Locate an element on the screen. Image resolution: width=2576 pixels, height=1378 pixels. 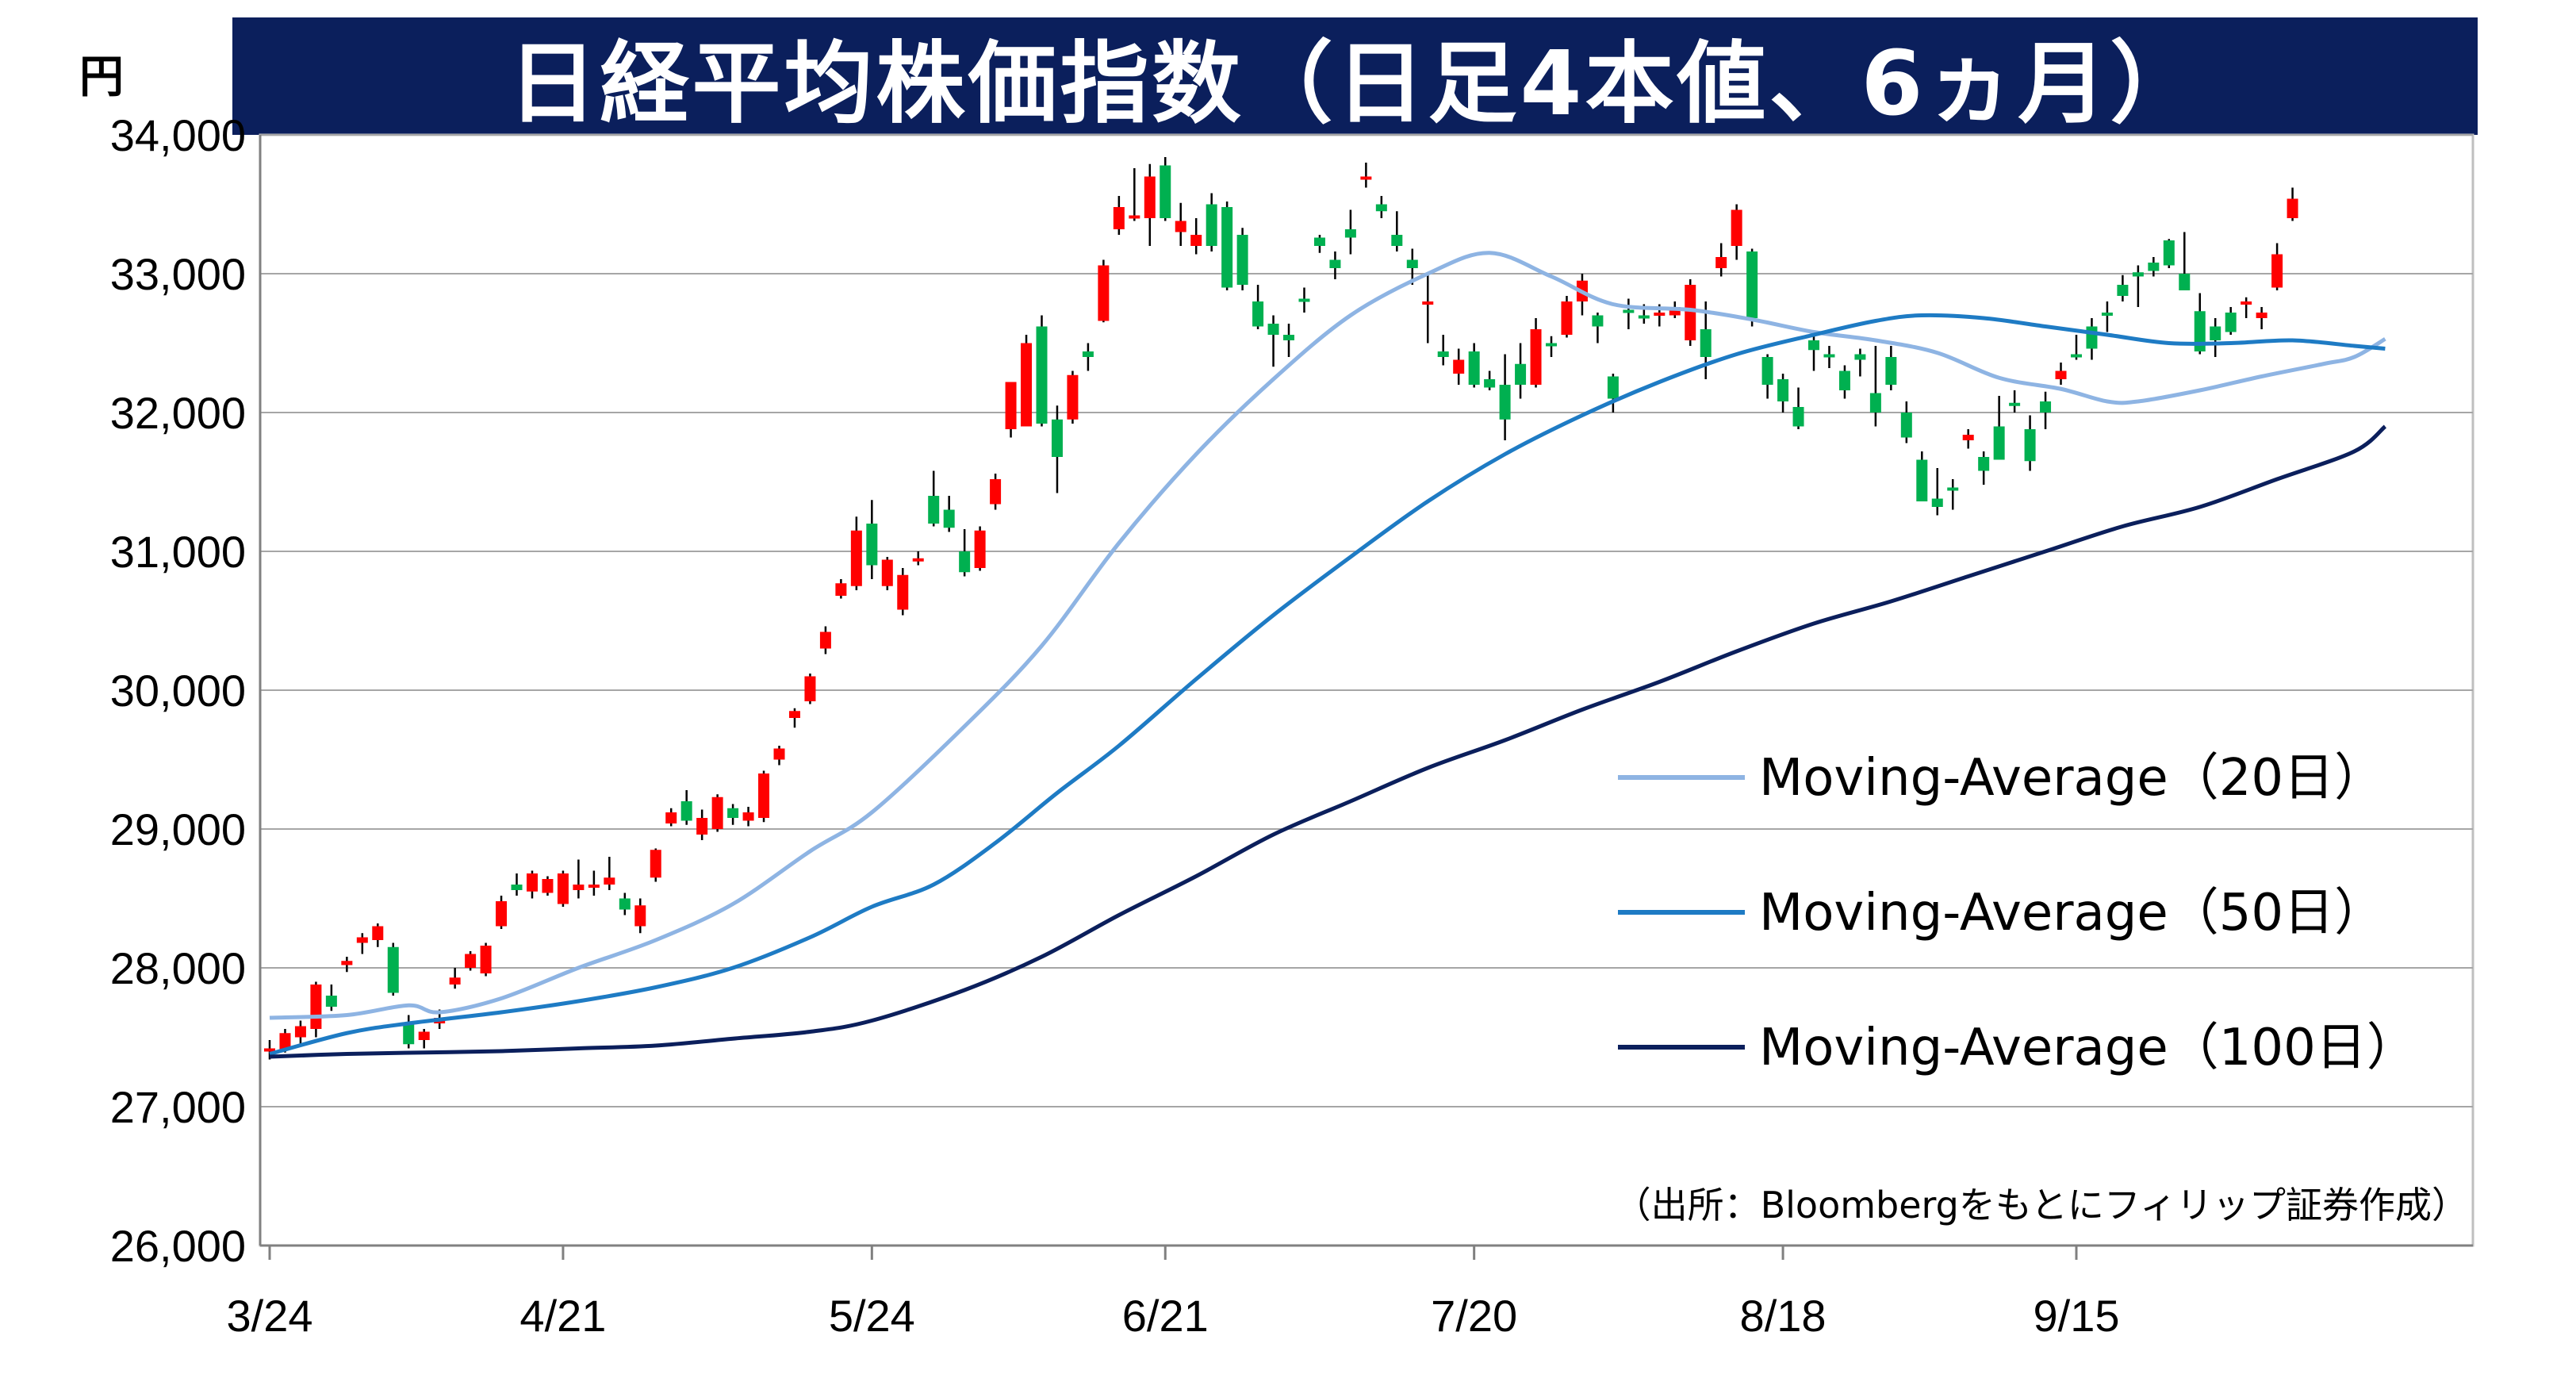
y-tick-label: 26,000 is located at coordinates (178, 1246).